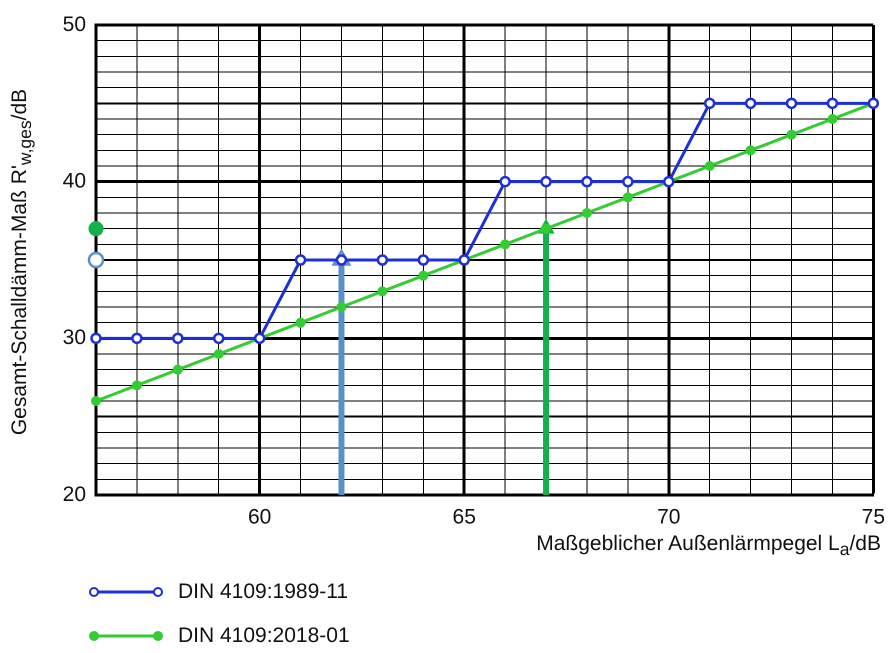  Describe the element at coordinates (464, 516) in the screenshot. I see `x-tick-label: 65` at that location.